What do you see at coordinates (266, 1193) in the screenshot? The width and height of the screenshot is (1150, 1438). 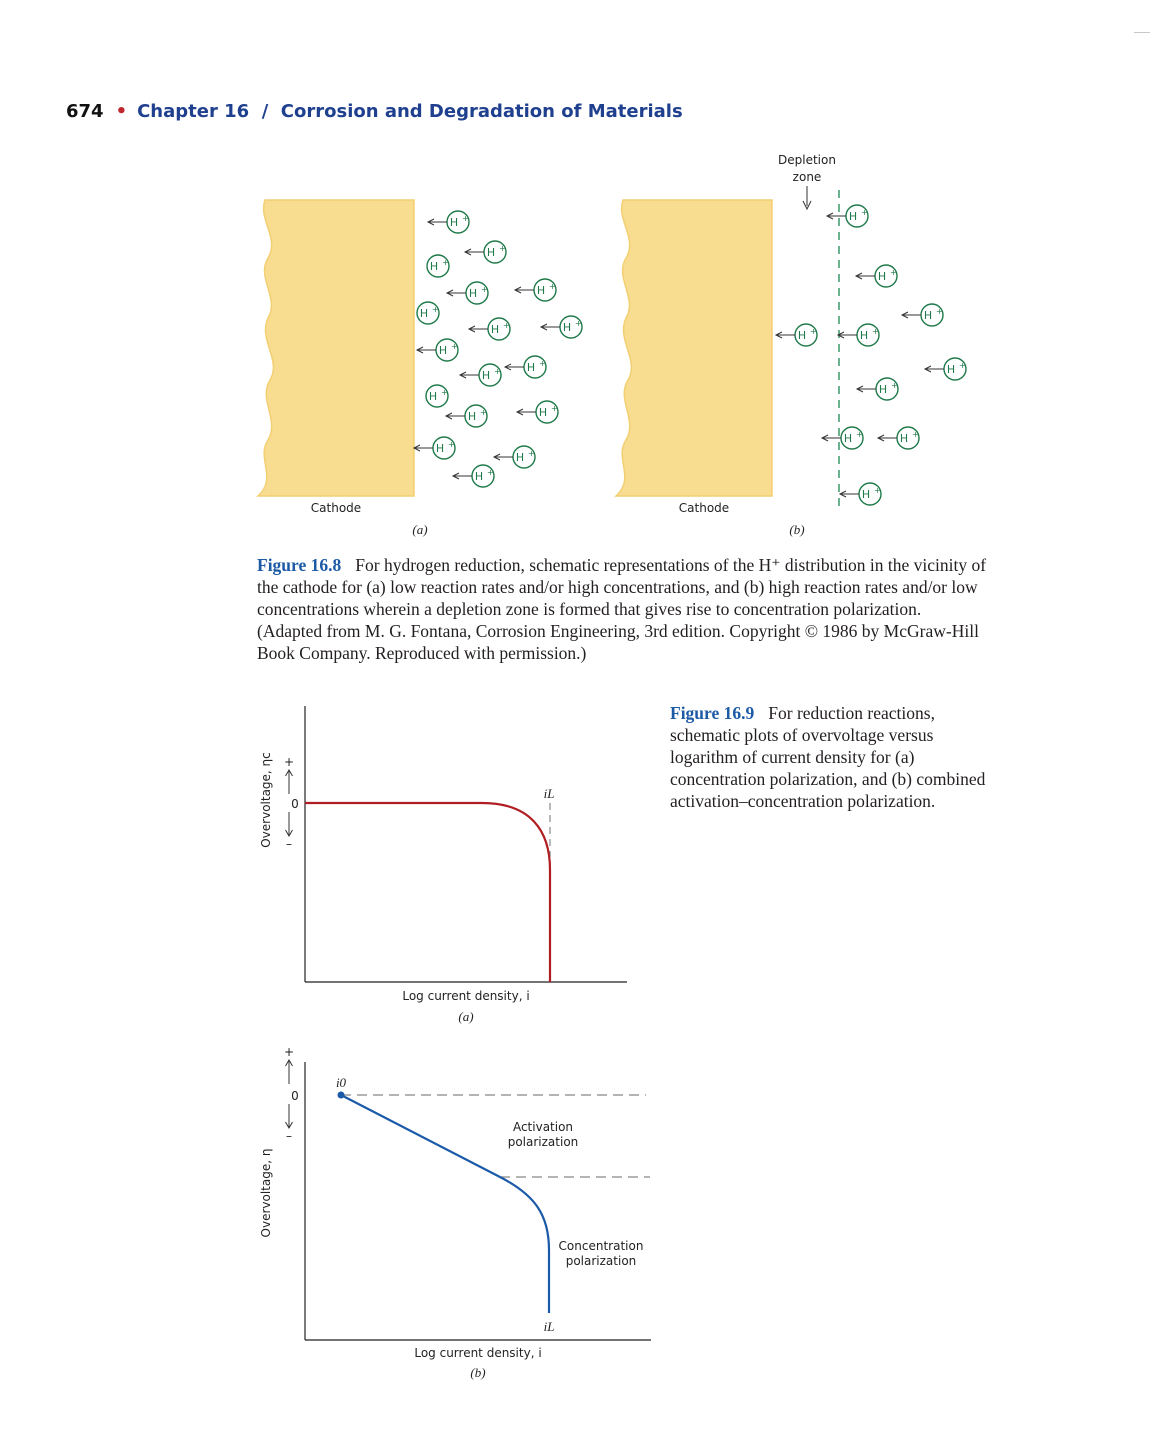 I see `y-axis-label: Overvoltage, η` at bounding box center [266, 1193].